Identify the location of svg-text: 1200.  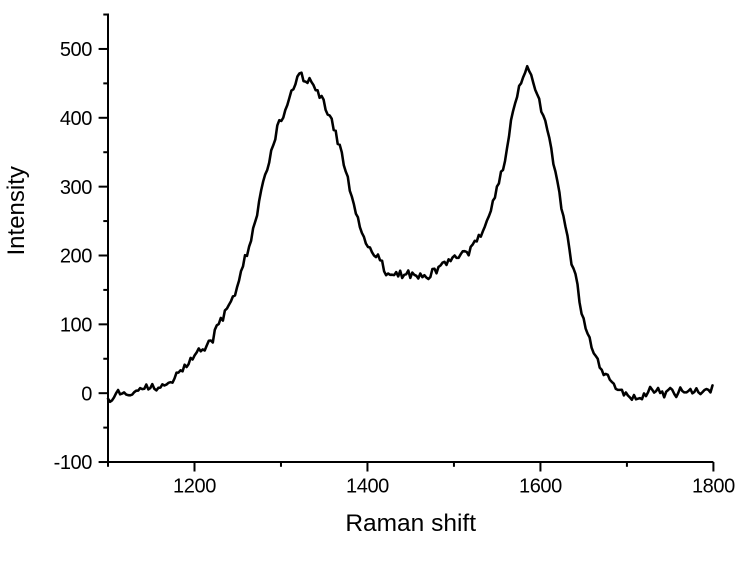
(194, 487).